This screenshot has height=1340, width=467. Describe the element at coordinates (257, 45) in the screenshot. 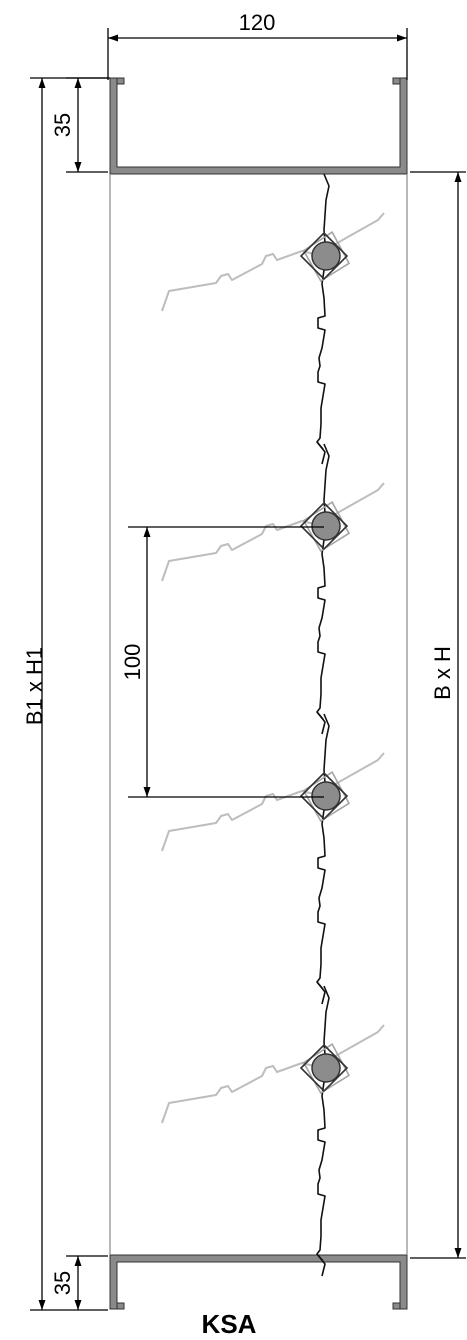

I see `dimension-width: 120` at that location.